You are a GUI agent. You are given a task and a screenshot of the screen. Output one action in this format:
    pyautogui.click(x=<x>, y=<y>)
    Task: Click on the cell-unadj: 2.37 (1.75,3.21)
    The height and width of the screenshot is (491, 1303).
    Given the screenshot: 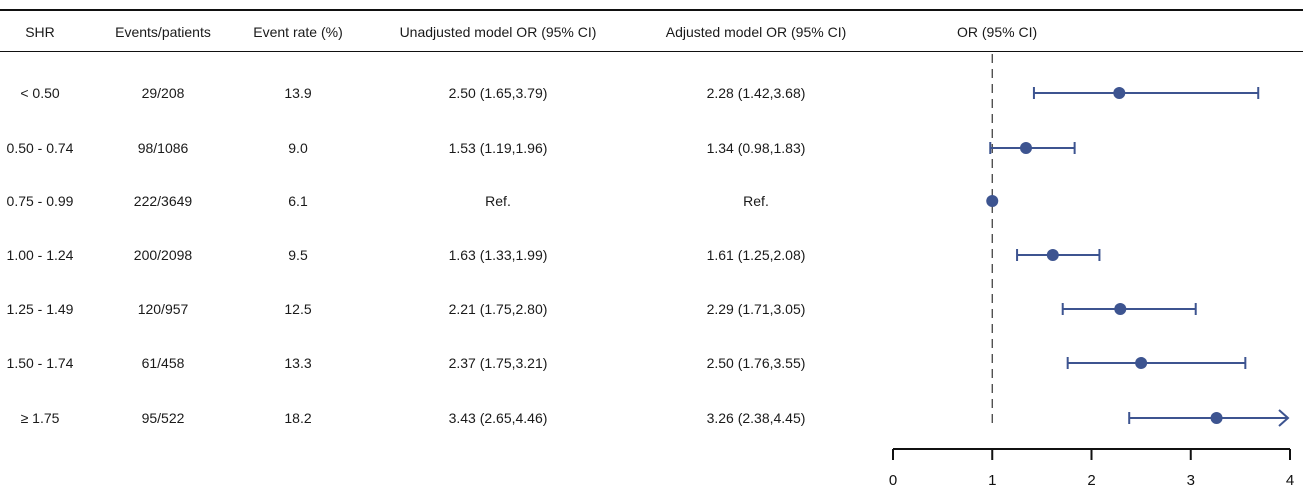 What is the action you would take?
    pyautogui.click(x=498, y=363)
    